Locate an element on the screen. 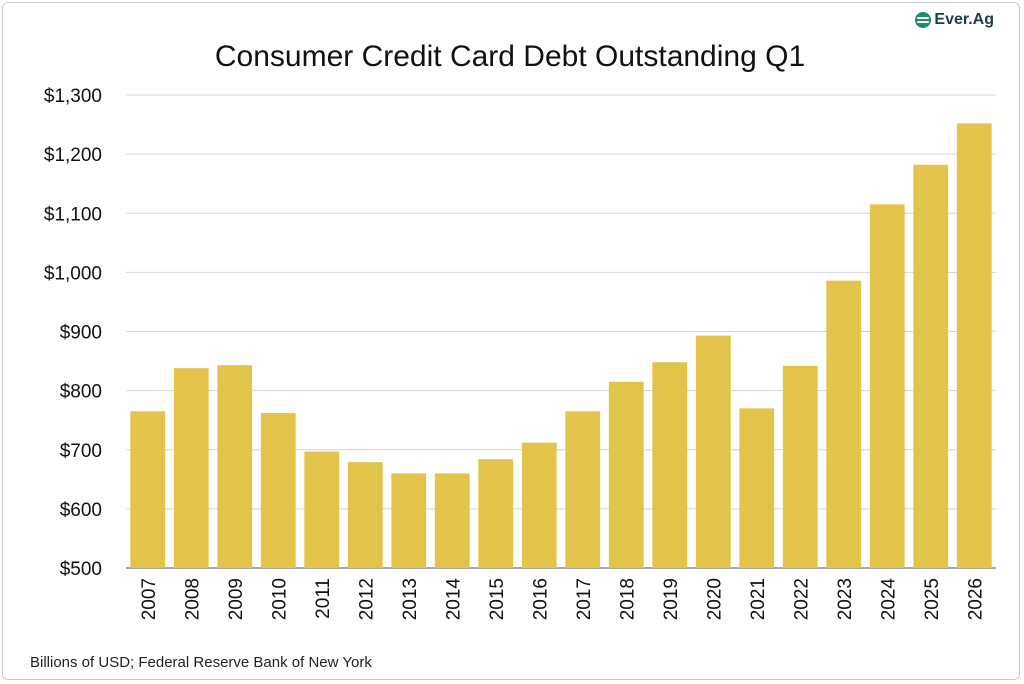 This screenshot has height=684, width=1024. x-tick-label: 2011 is located at coordinates (323, 598).